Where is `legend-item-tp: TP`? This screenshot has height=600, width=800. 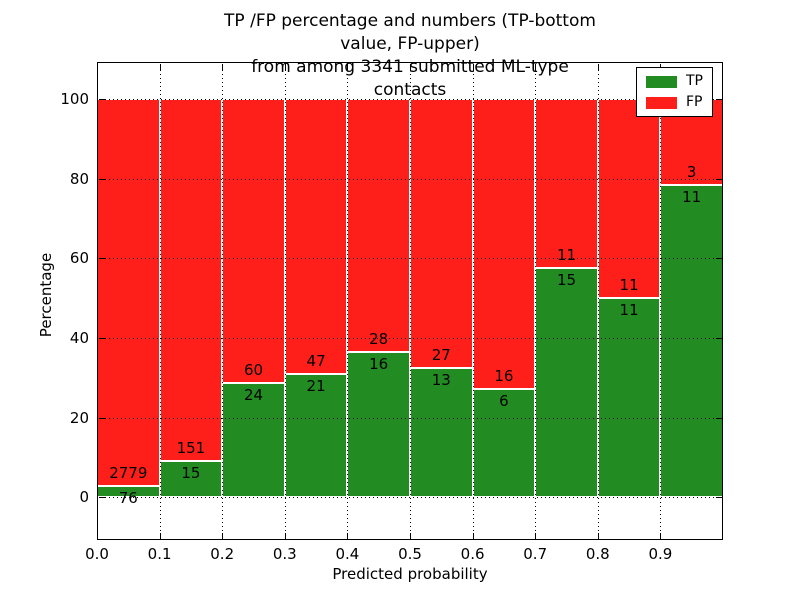
legend-item-tp: TP is located at coordinates (674, 81).